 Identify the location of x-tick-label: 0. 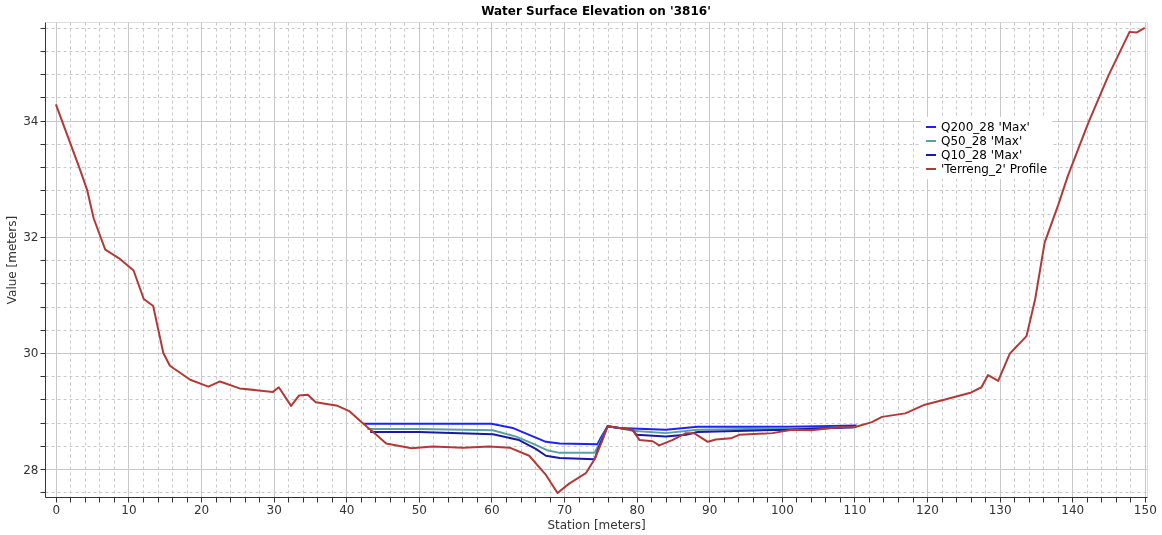
(56, 509).